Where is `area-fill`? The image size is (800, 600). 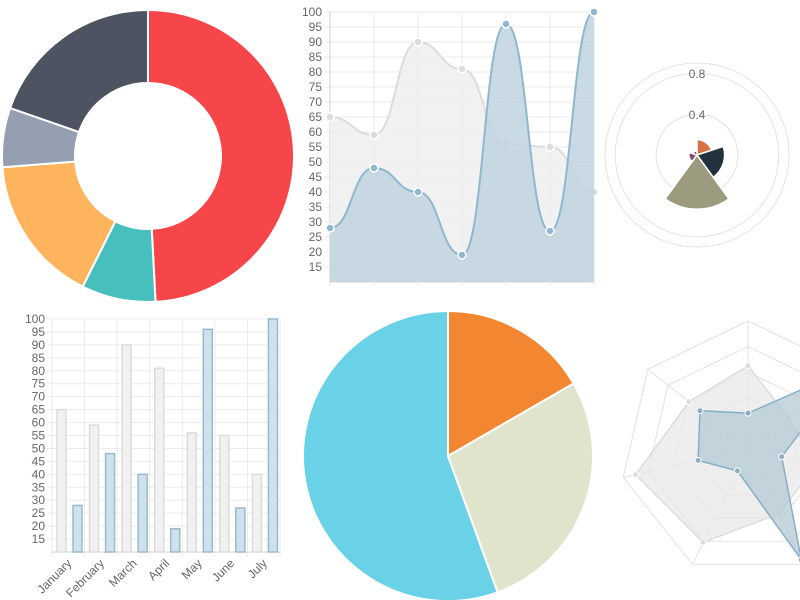
area-fill is located at coordinates (462, 147).